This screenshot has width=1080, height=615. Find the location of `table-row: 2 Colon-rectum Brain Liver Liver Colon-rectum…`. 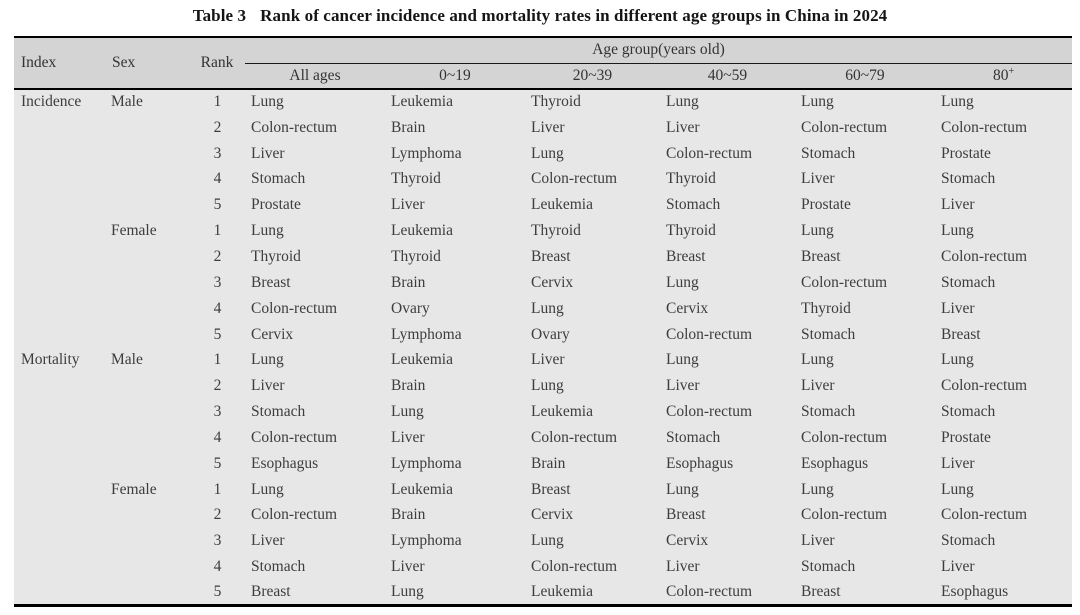

table-row: 2 Colon-rectum Brain Liver Liver Colon-rectum… is located at coordinates (543, 128).